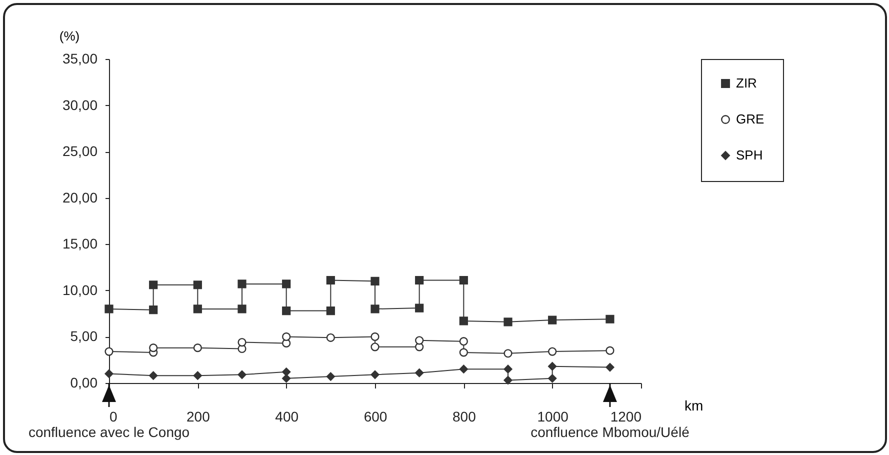 The image size is (889, 455). Describe the element at coordinates (287, 416) in the screenshot. I see `x-tick-label: 400` at that location.